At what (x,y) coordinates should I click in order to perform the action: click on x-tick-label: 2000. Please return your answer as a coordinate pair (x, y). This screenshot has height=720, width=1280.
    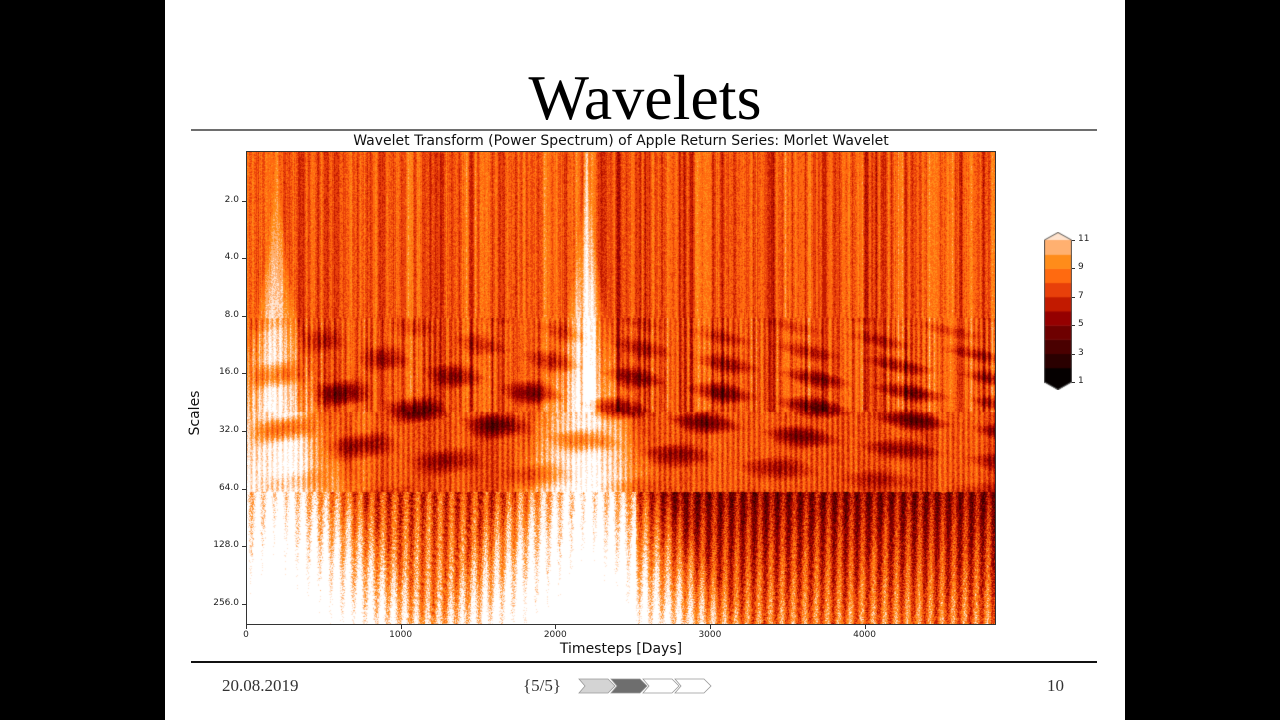
    Looking at the image, I should click on (555, 635).